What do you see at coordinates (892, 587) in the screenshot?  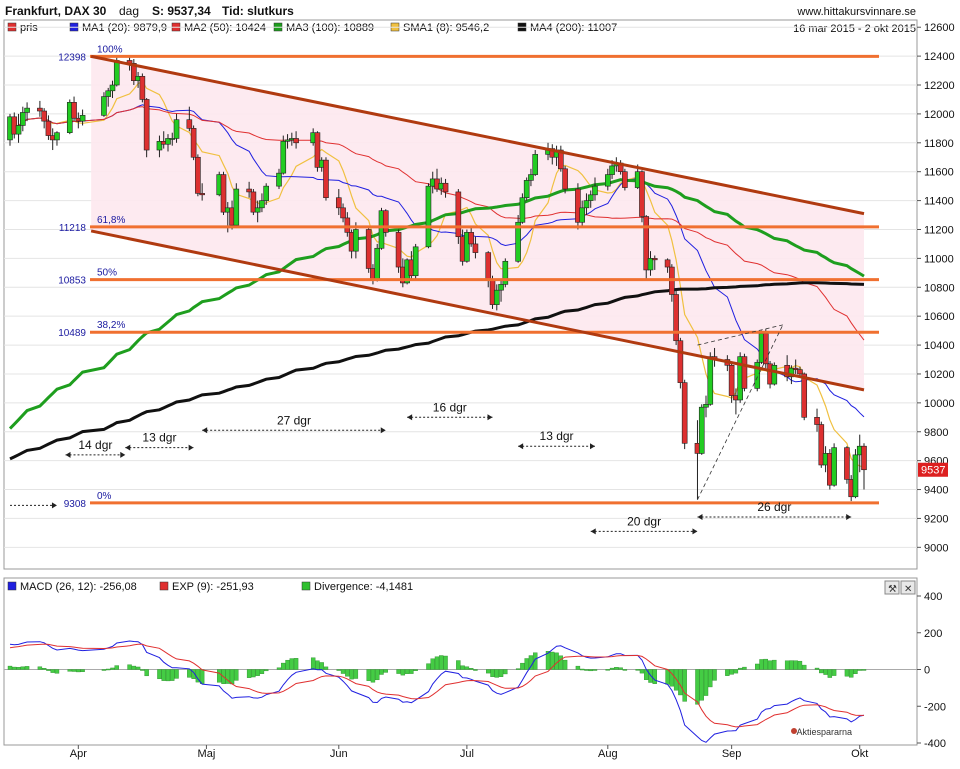 I see `settings-icon` at bounding box center [892, 587].